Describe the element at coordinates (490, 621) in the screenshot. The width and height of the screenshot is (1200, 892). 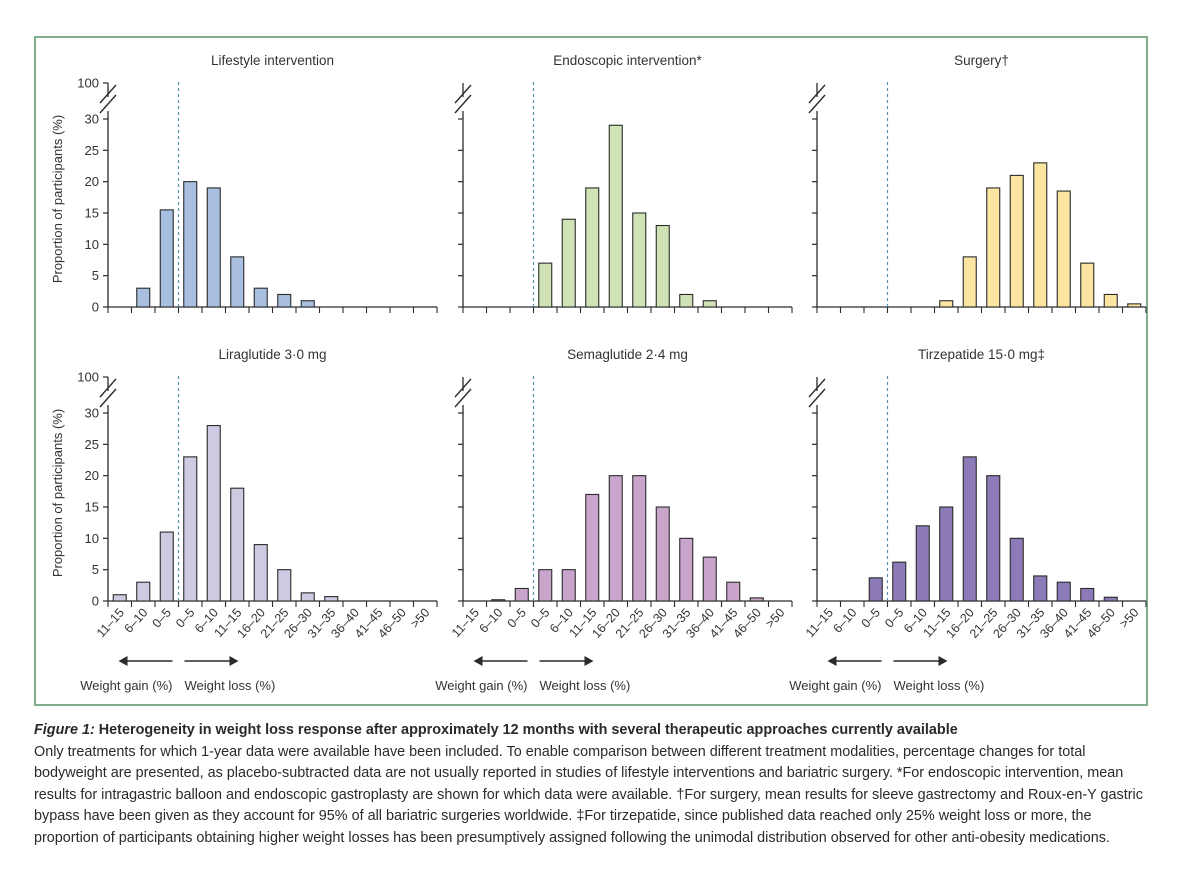
I see `x-tick-label: 6–10` at that location.